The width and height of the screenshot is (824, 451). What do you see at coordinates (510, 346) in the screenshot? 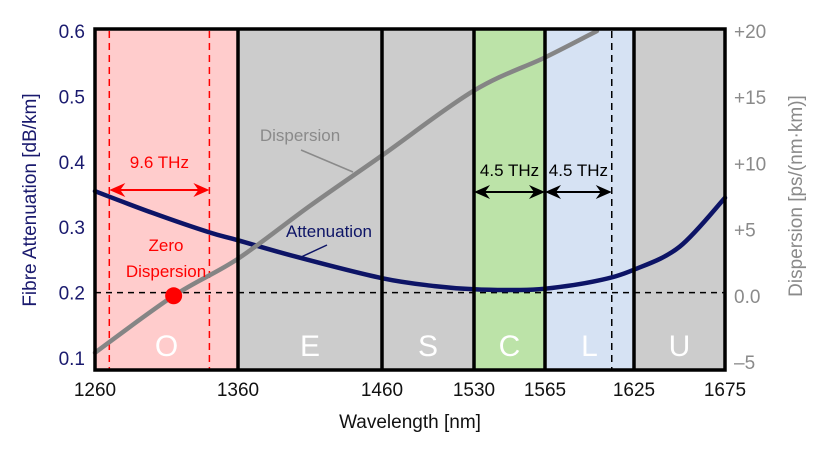
I see `band-label-c: C` at bounding box center [510, 346].